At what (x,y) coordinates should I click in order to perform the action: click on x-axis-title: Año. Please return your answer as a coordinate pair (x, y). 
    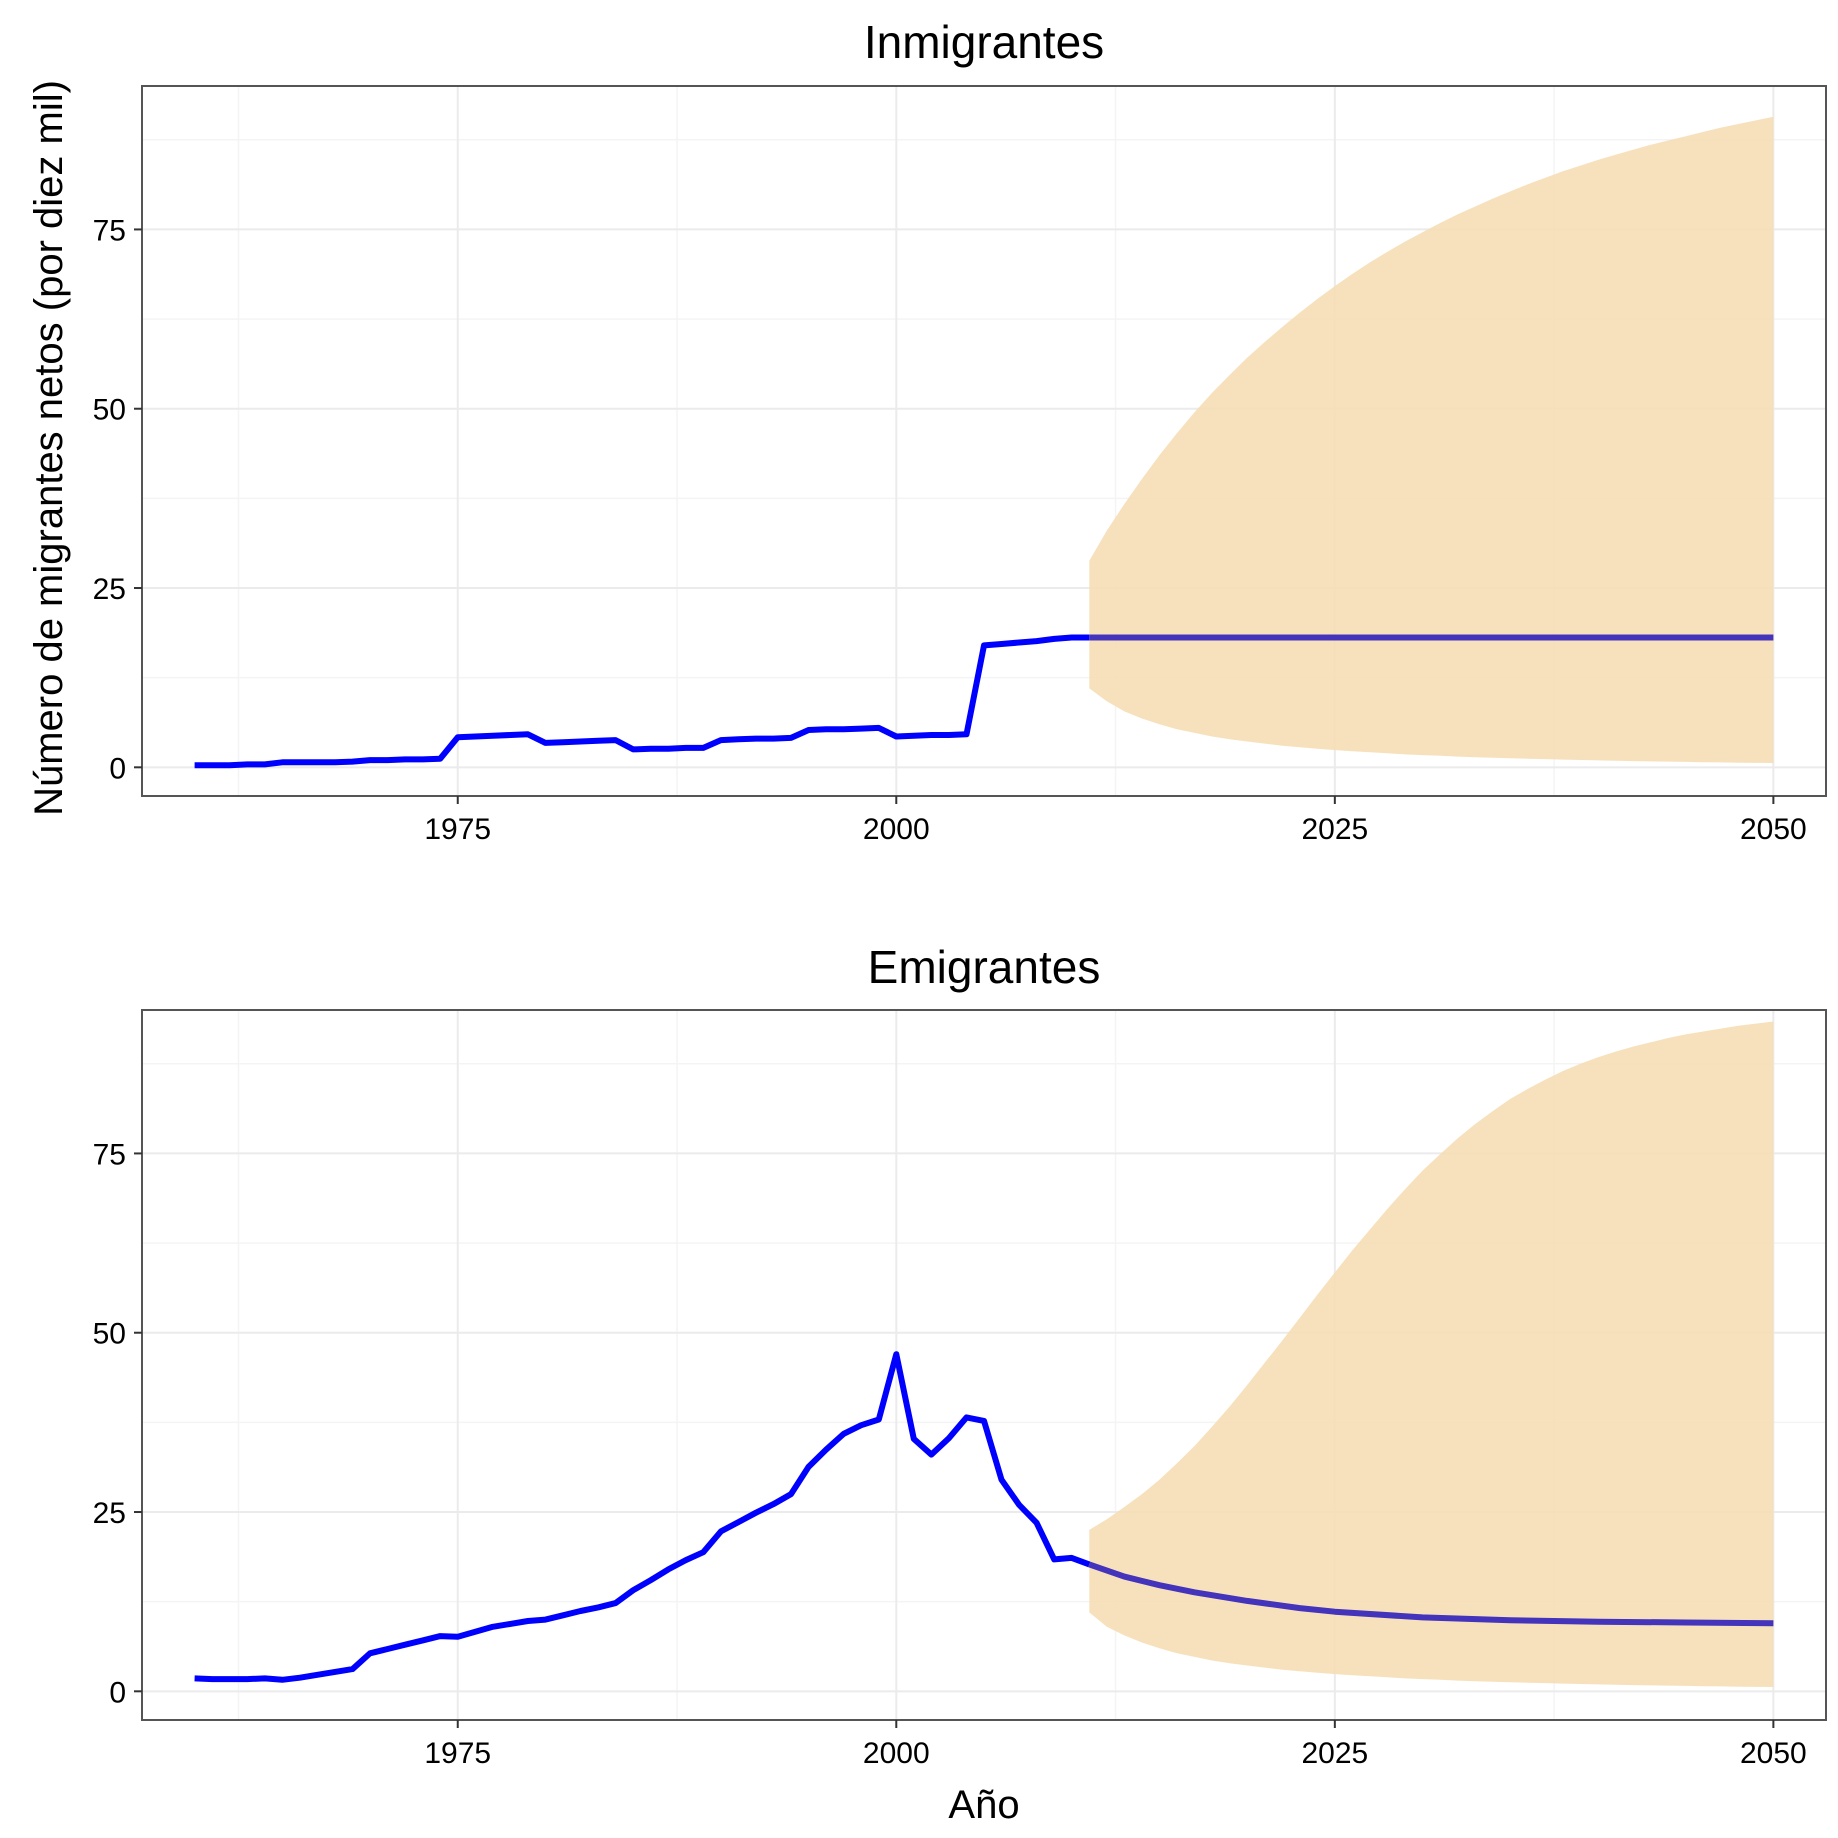
    Looking at the image, I should click on (983, 1805).